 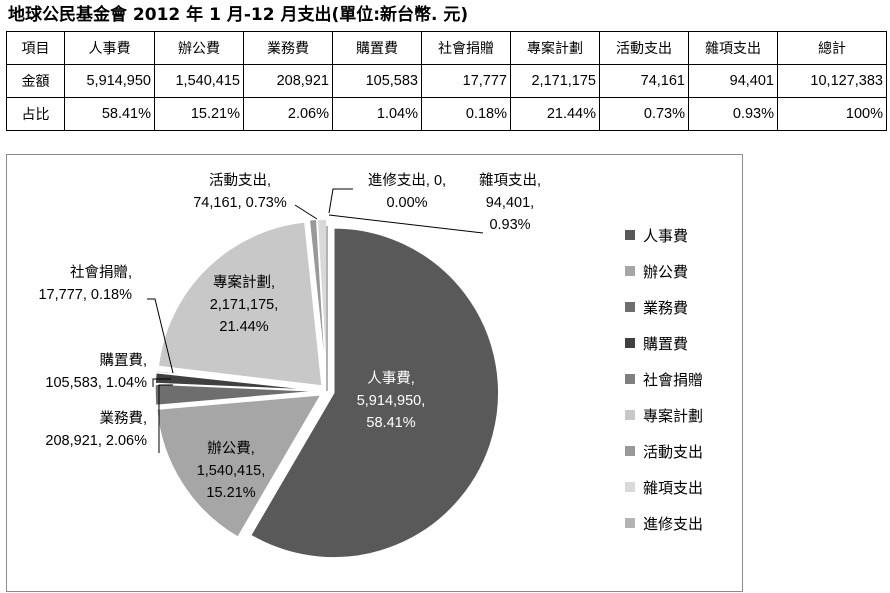 What do you see at coordinates (244, 304) in the screenshot?
I see `data-label-5: 專案計劃, 2,171,175, 21.44%` at bounding box center [244, 304].